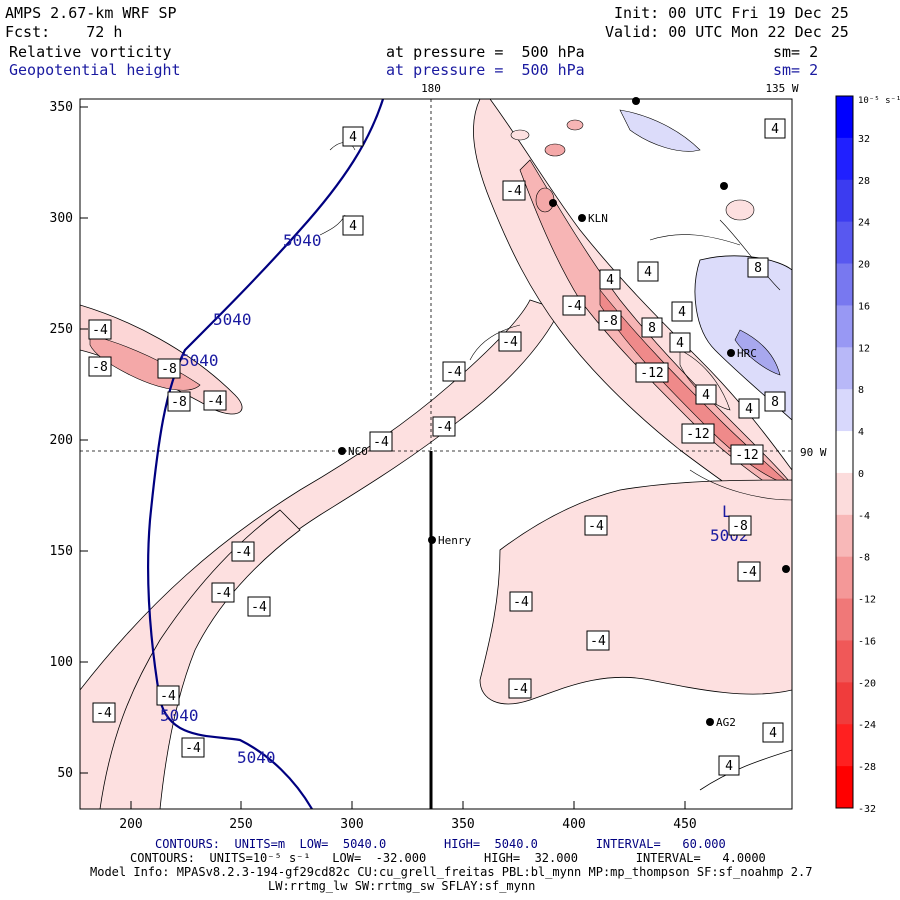  I want to click on field1-level: at pressure = 500 hPa, so click(485, 52).